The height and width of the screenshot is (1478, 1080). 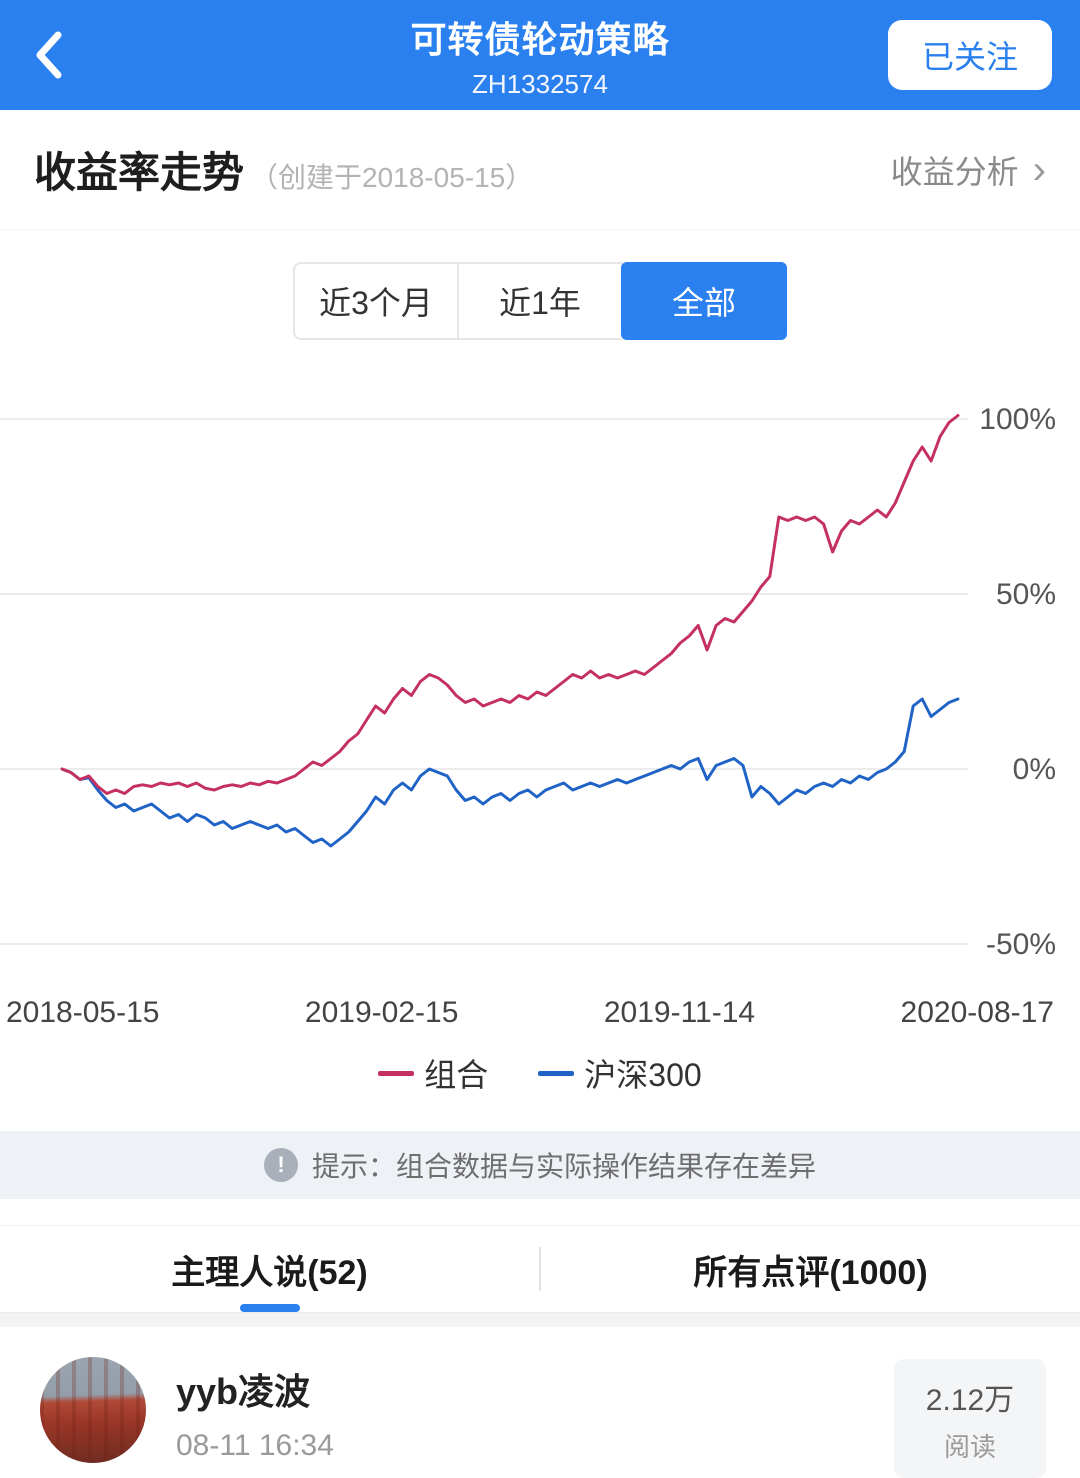 What do you see at coordinates (49, 55) in the screenshot?
I see `back-chevron-icon` at bounding box center [49, 55].